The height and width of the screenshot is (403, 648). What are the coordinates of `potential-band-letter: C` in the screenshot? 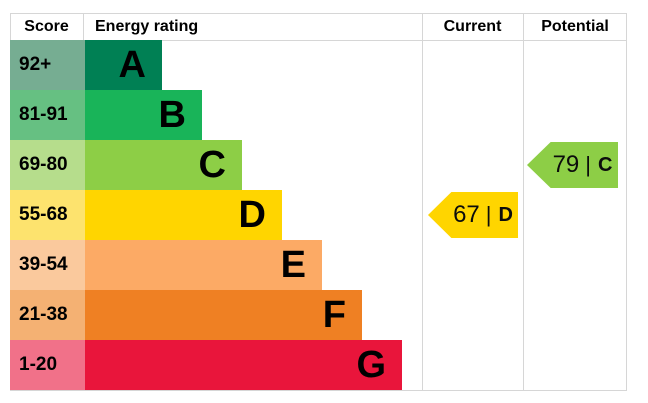 It's located at (605, 164).